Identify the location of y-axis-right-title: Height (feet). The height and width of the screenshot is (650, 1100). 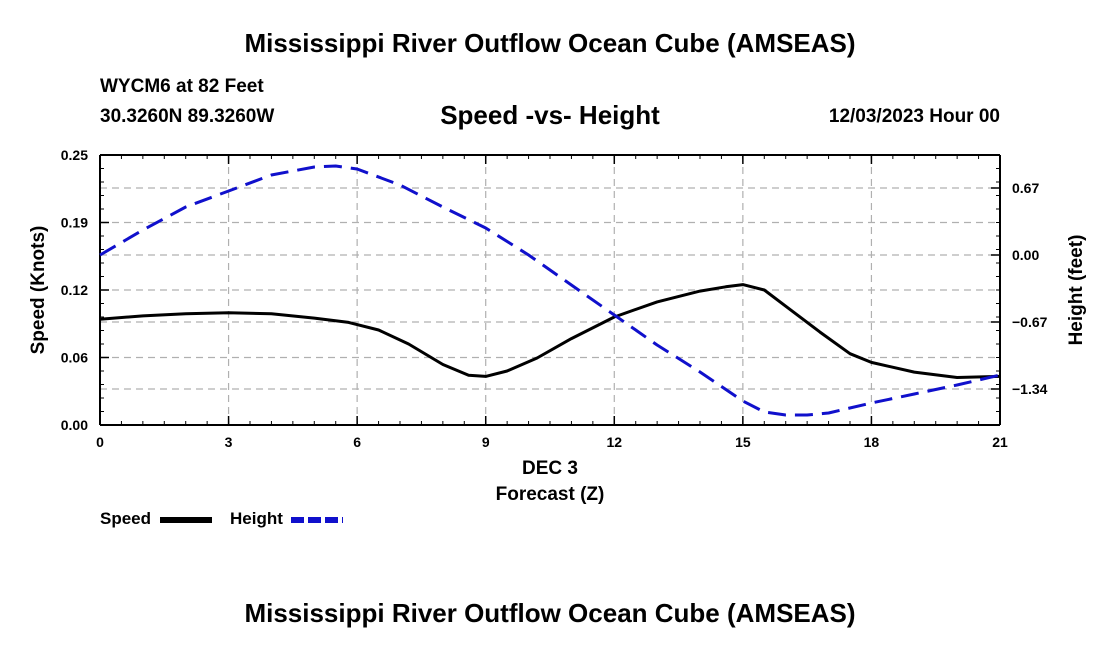
(1076, 290).